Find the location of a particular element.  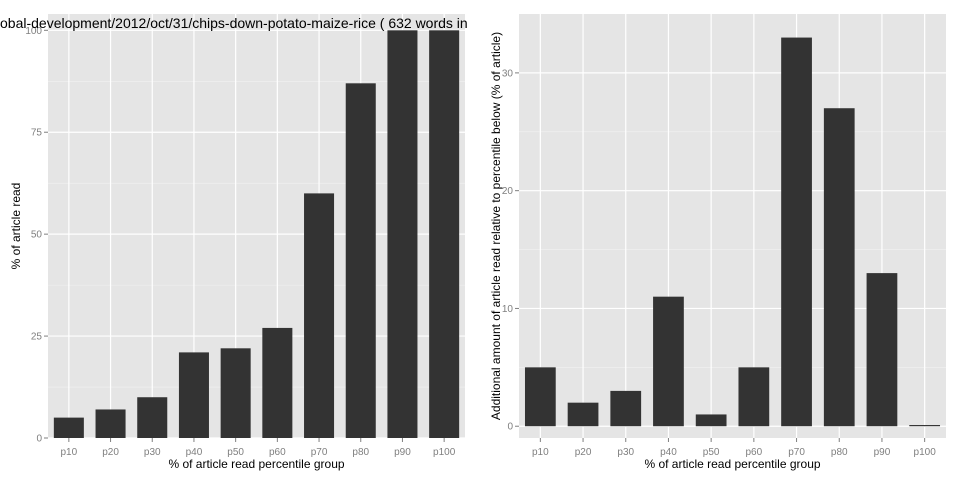

right-y-tick-label: 0 is located at coordinates (510, 427).